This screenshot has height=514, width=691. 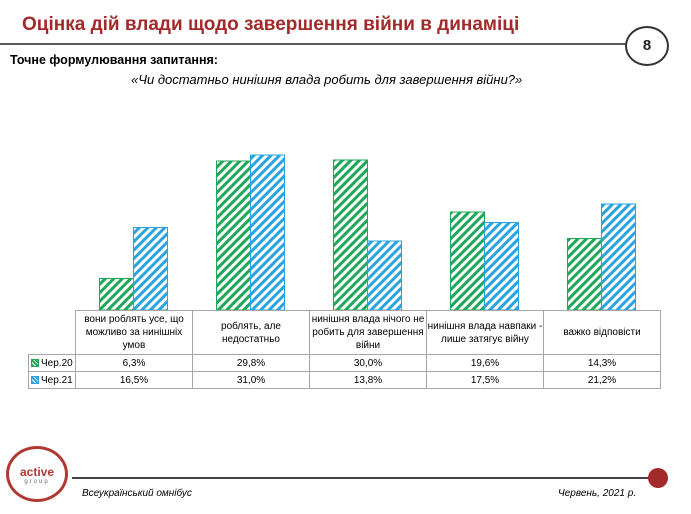 What do you see at coordinates (251, 363) in the screenshot?
I see `data-cell: 29,8%` at bounding box center [251, 363].